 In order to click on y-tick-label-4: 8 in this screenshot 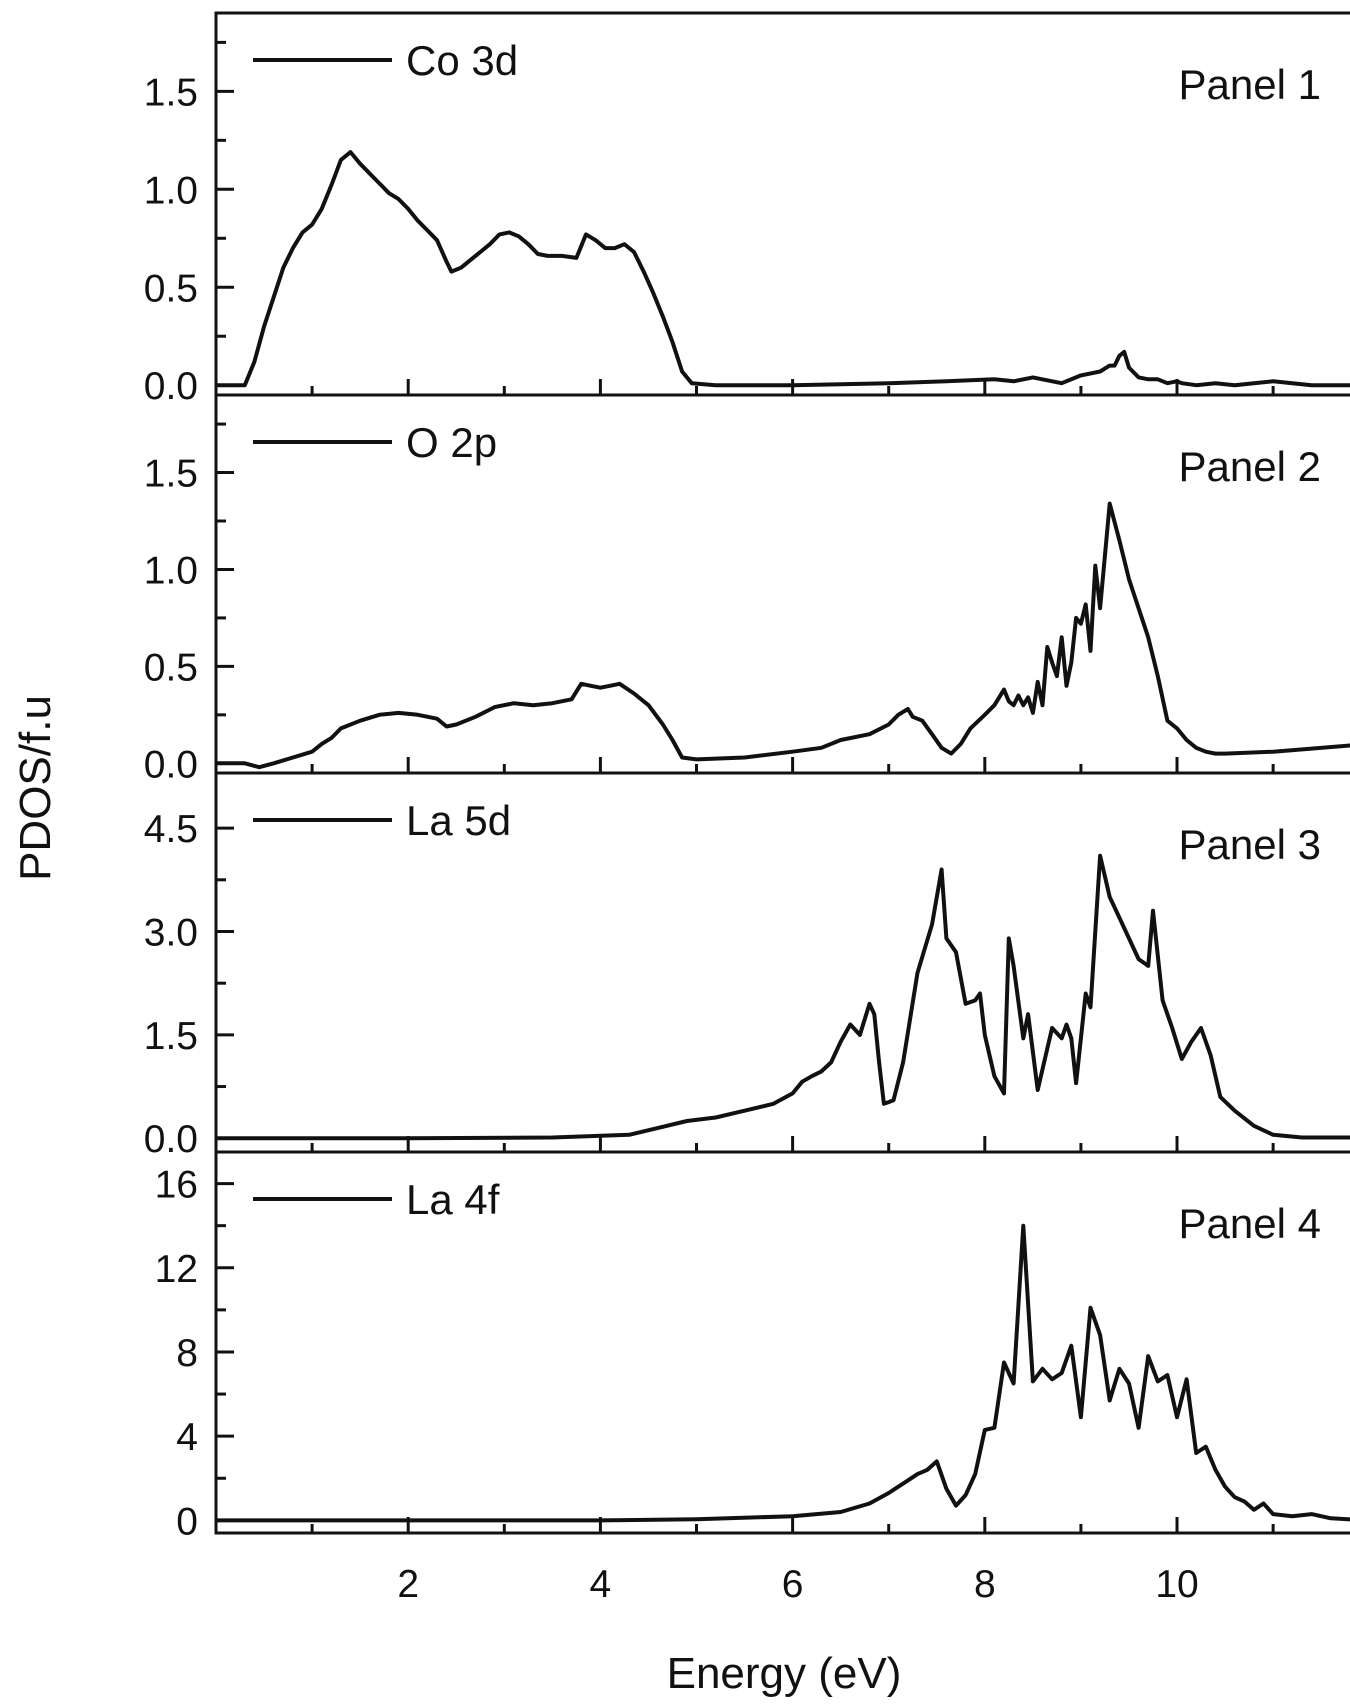, I will do `click(187, 1353)`.